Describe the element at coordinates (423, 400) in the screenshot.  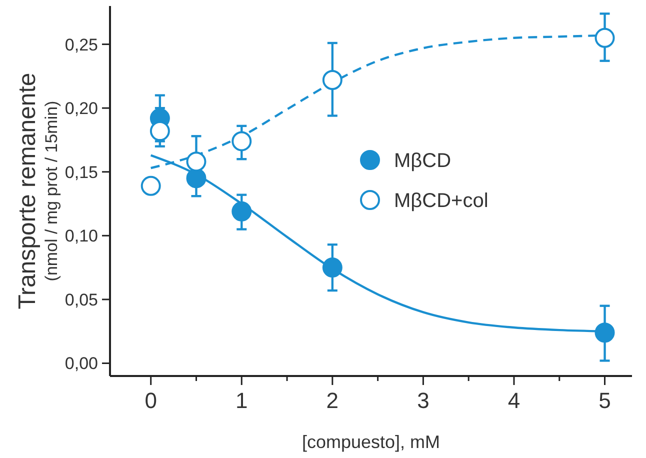
I see `x-tick-label: 3` at that location.